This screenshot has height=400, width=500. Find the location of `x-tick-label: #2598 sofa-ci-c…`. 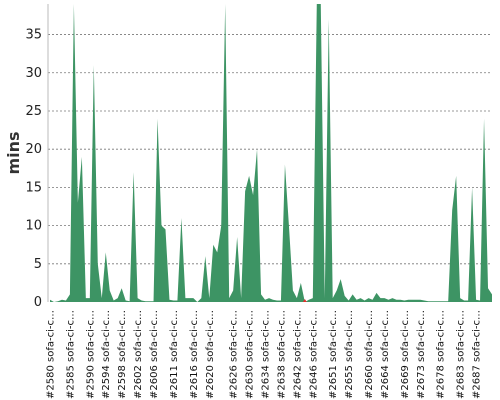

x-tick-label: #2598 sofa-ci-c… is located at coordinates (122, 354).